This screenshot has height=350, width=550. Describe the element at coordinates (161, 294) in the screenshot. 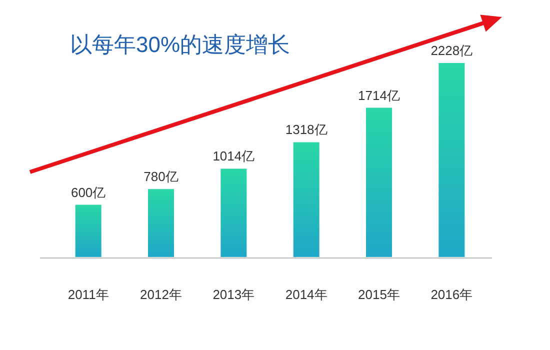

I see `x-tick-label: 2012年` at that location.